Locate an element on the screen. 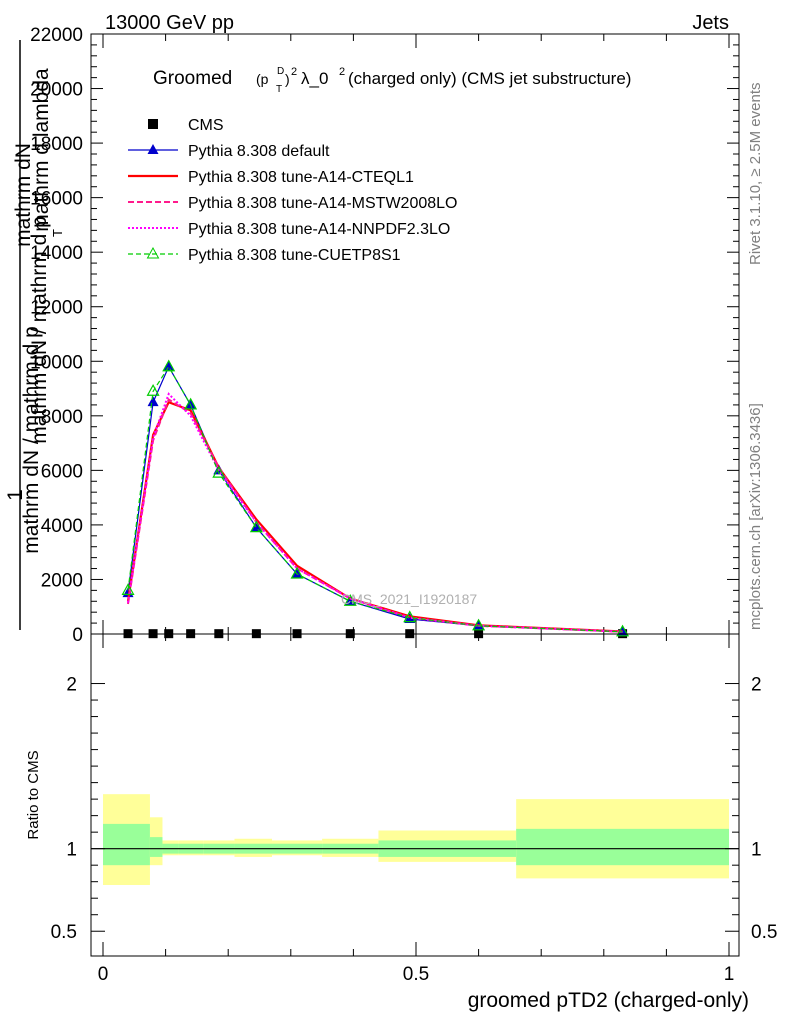 This screenshot has height=1024, width=786. mcplots-label: mcplots.cern.ch [arXiv:1306.3436] is located at coordinates (755, 516).